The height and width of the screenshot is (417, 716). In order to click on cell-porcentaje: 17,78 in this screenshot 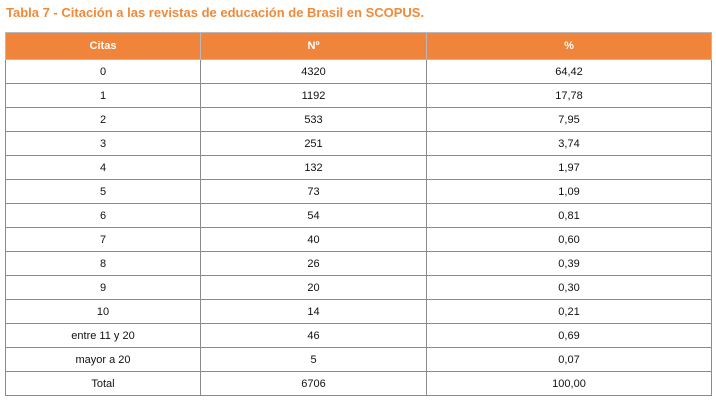, I will do `click(569, 95)`.